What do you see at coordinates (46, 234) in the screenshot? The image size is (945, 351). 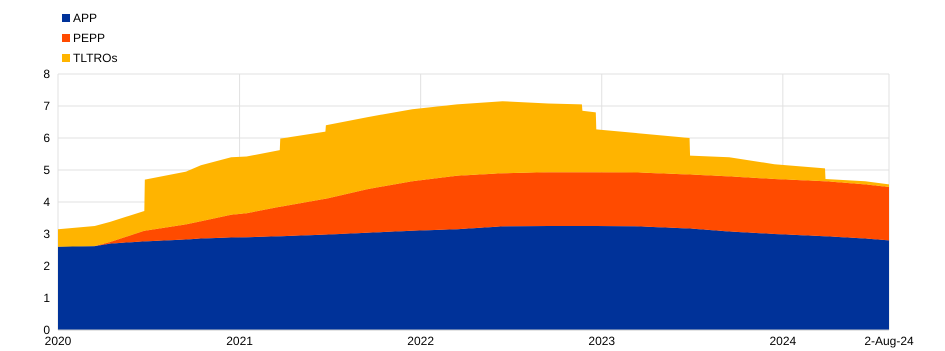 I see `y-tick-label: 3` at bounding box center [46, 234].